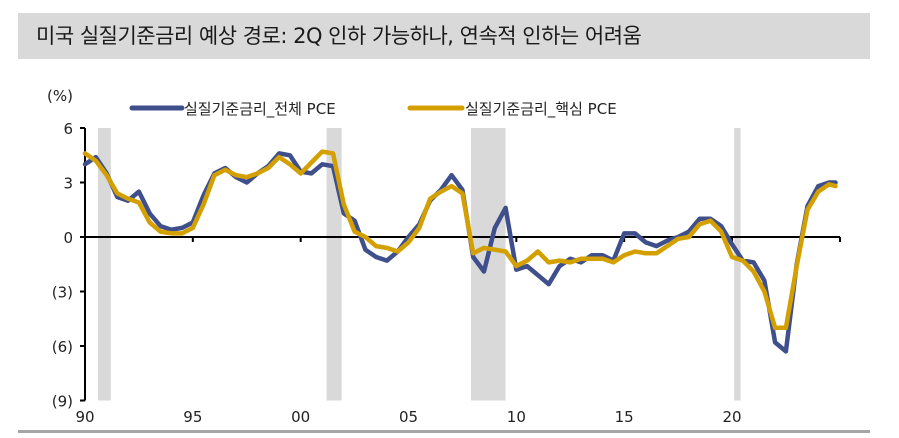  Describe the element at coordinates (62, 402) in the screenshot. I see `y-tick-label: (9)` at that location.